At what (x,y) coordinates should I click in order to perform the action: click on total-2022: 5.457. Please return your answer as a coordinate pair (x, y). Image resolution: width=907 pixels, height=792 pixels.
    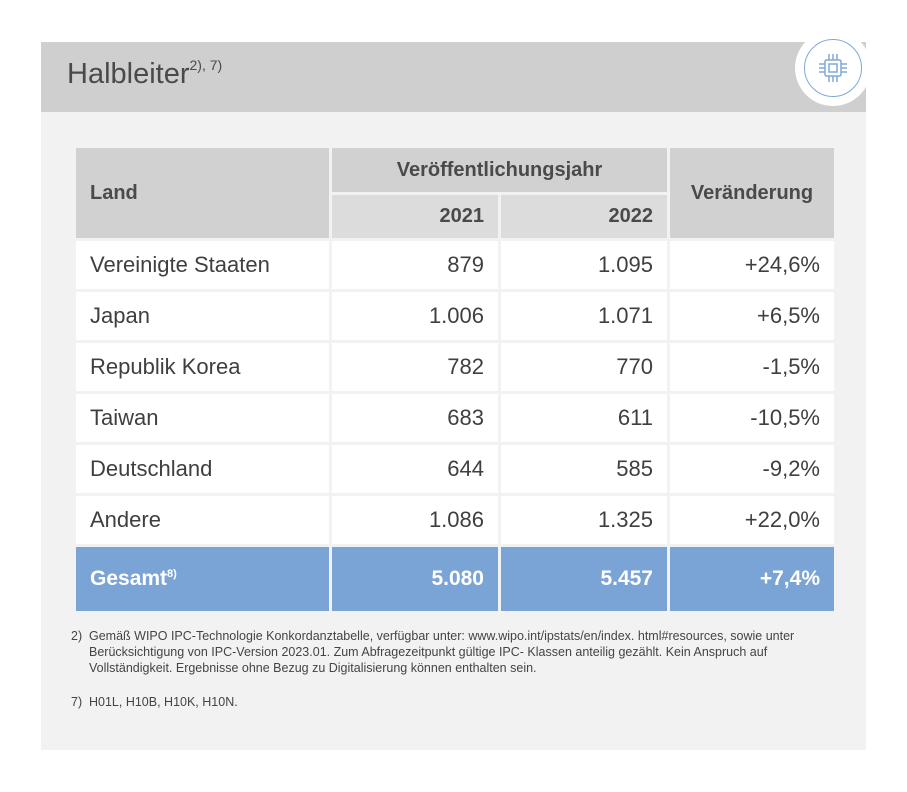
    Looking at the image, I should click on (584, 579).